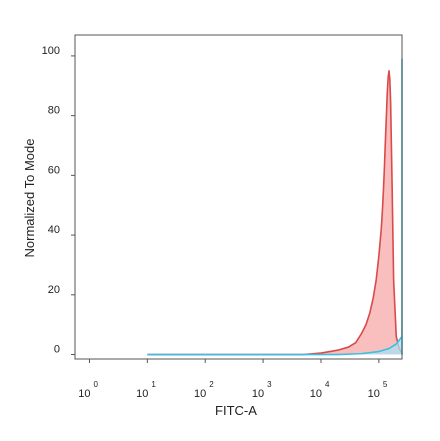 This screenshot has width=440, height=441. I want to click on x-tick-label-exponent: 5, so click(385, 384).